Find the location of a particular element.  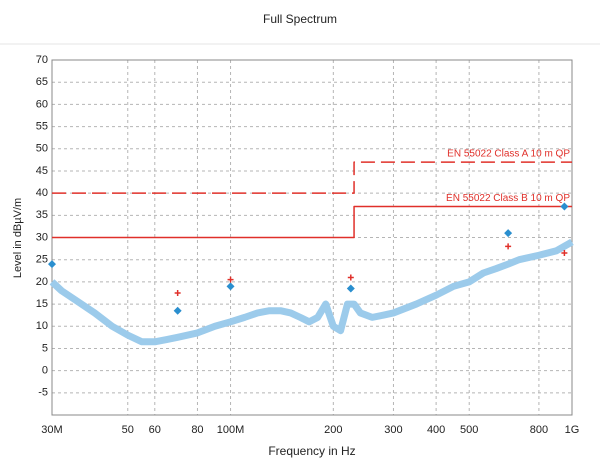

y-tick-label: 30 is located at coordinates (42, 237).